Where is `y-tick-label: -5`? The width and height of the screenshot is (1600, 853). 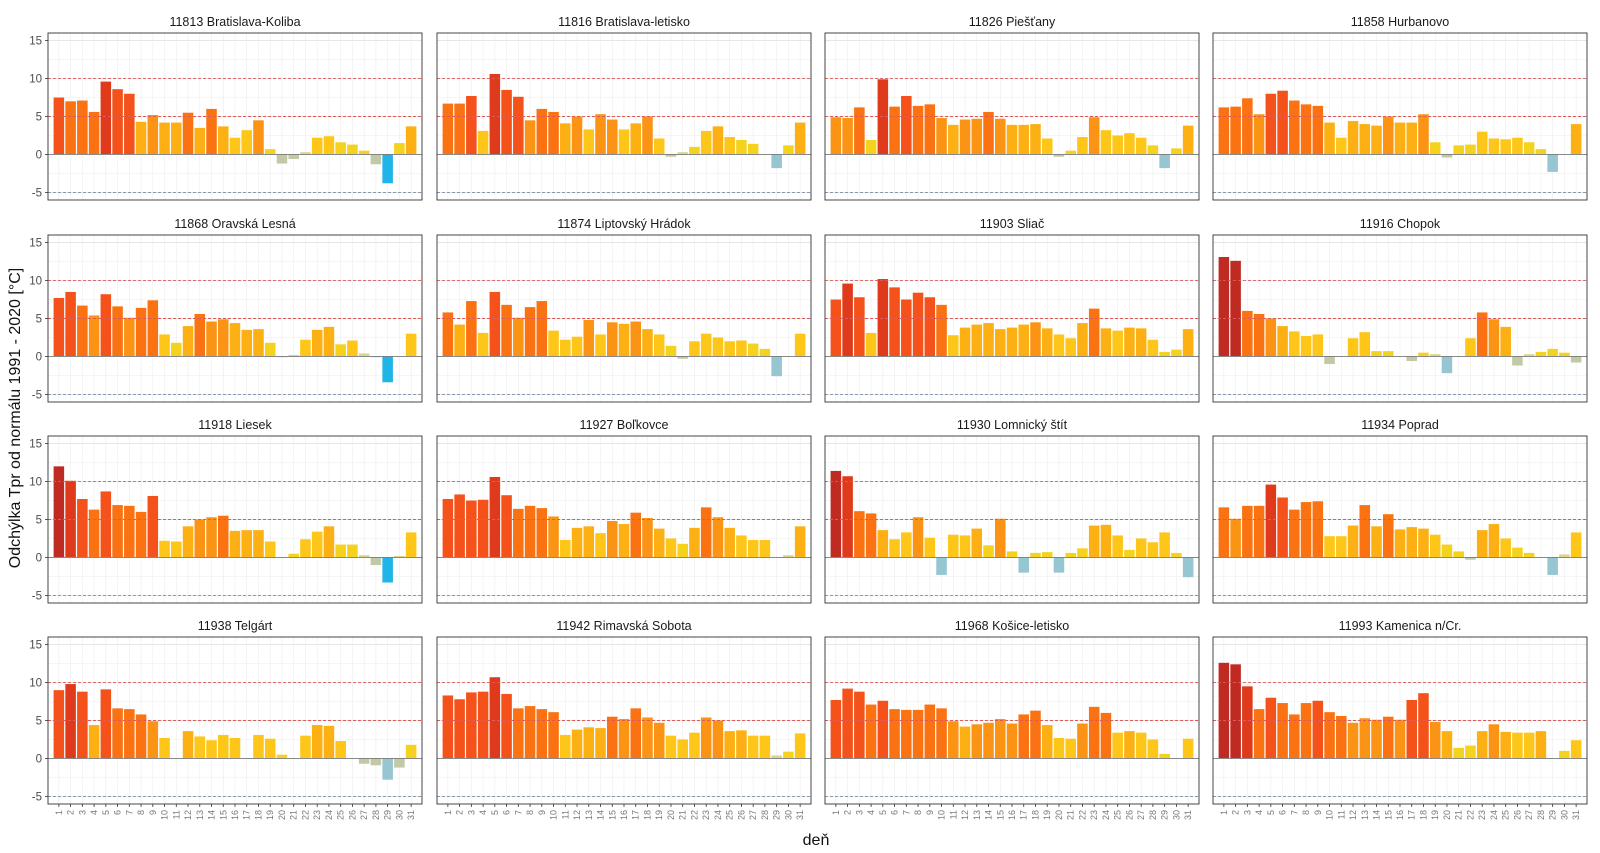 y-tick-label: -5 is located at coordinates (37, 193).